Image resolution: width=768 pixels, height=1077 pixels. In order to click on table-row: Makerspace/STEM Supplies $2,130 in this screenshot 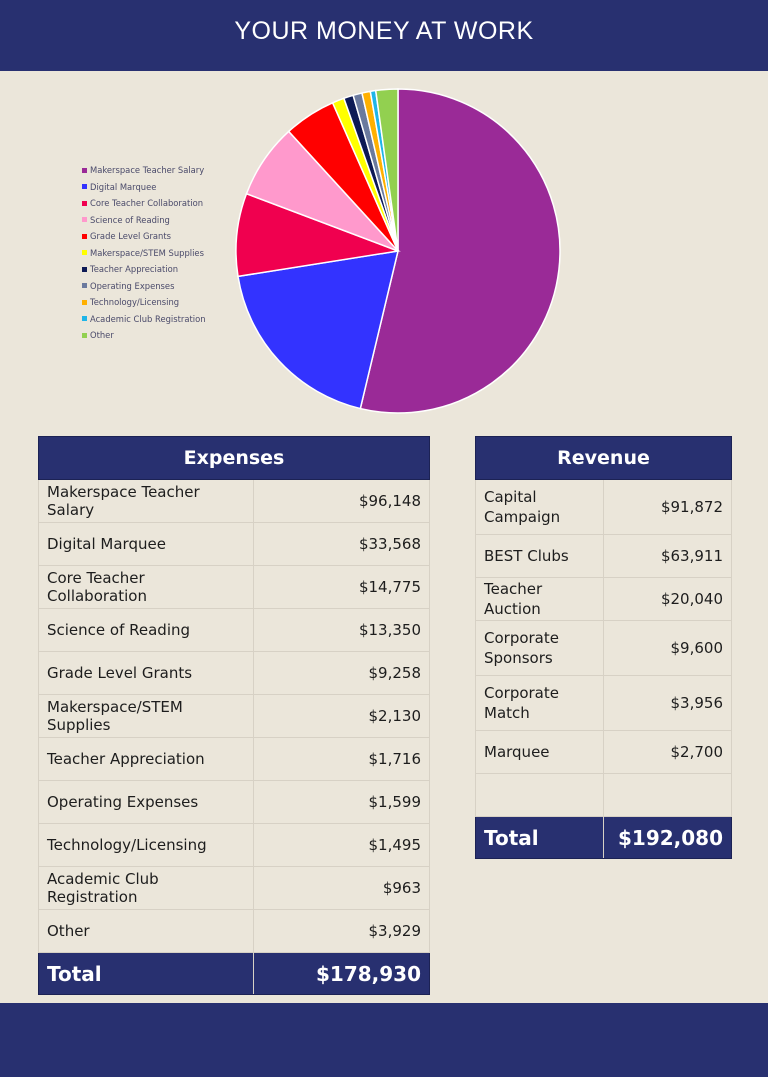, I will do `click(234, 716)`.